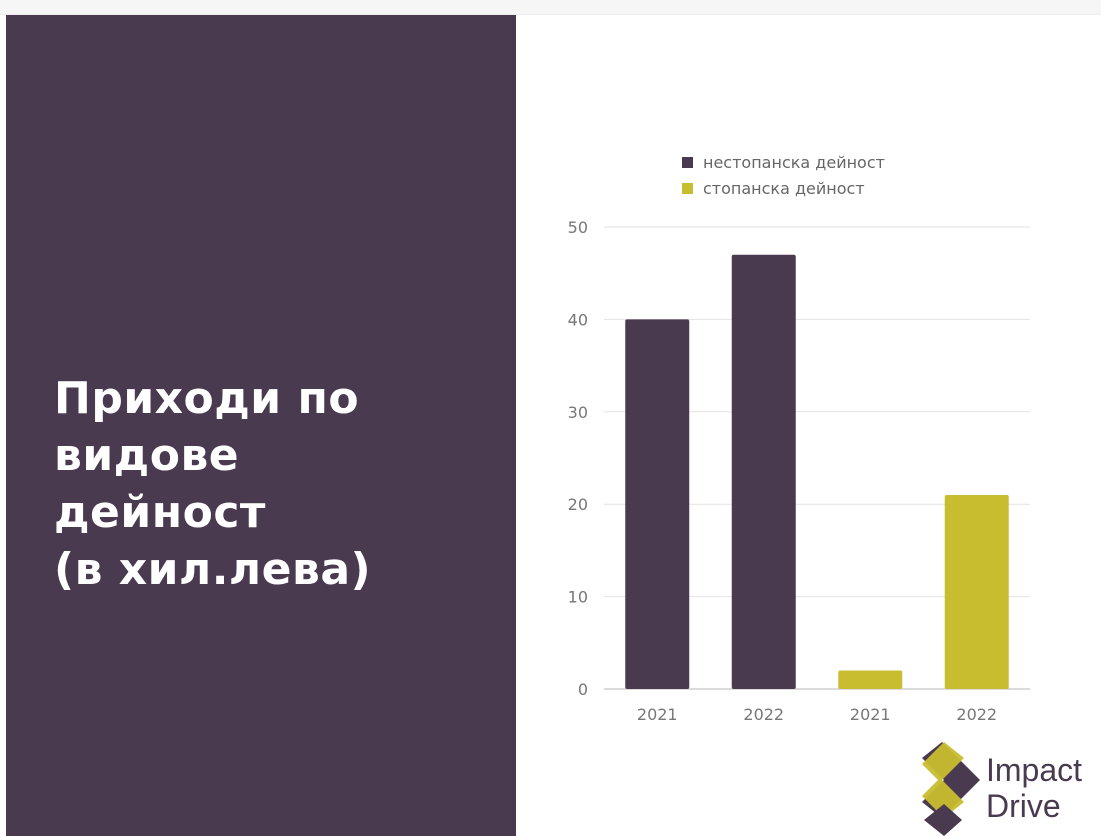 Image resolution: width=1101 pixels, height=836 pixels. I want to click on impact-drive-logo, so click(951, 789).